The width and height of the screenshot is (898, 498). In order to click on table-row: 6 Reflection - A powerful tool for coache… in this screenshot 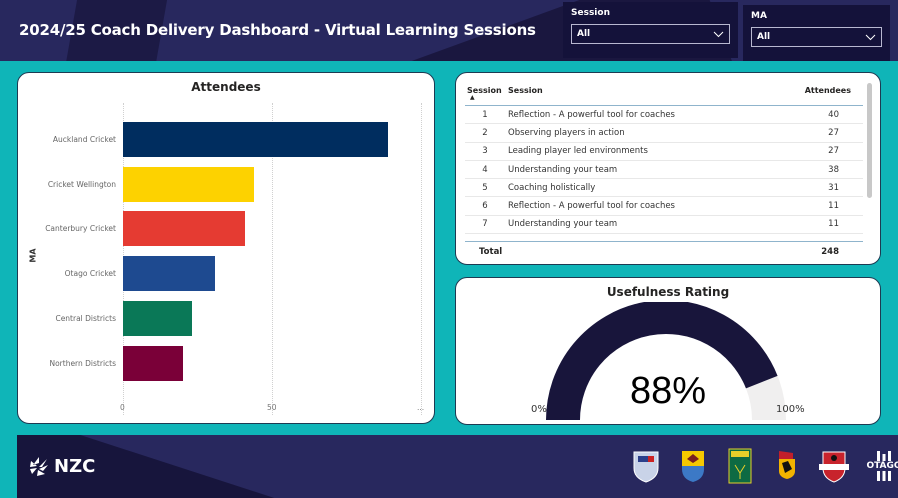, I will do `click(664, 206)`.